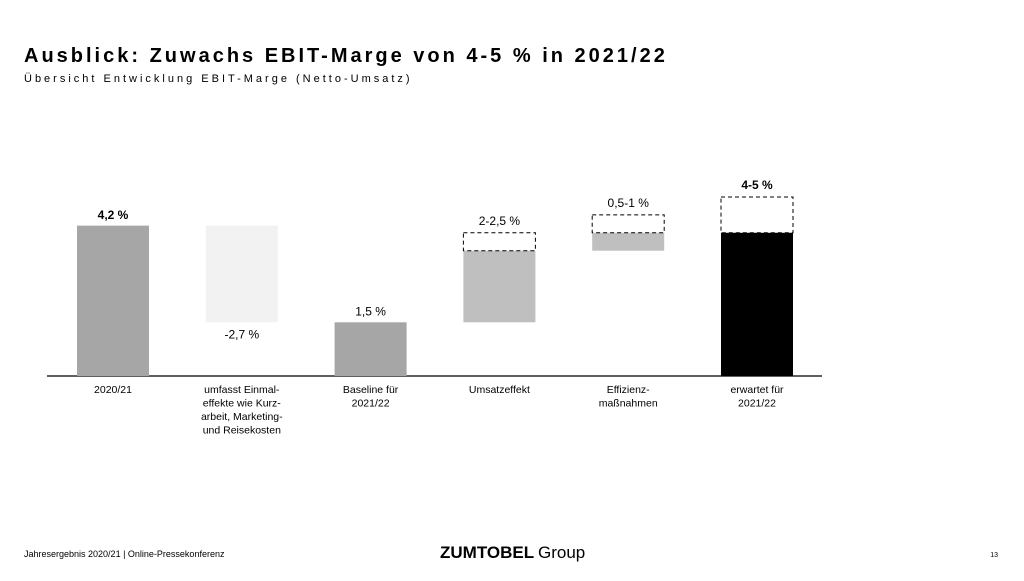  I want to click on value-label: 4,2 %, so click(113, 215).